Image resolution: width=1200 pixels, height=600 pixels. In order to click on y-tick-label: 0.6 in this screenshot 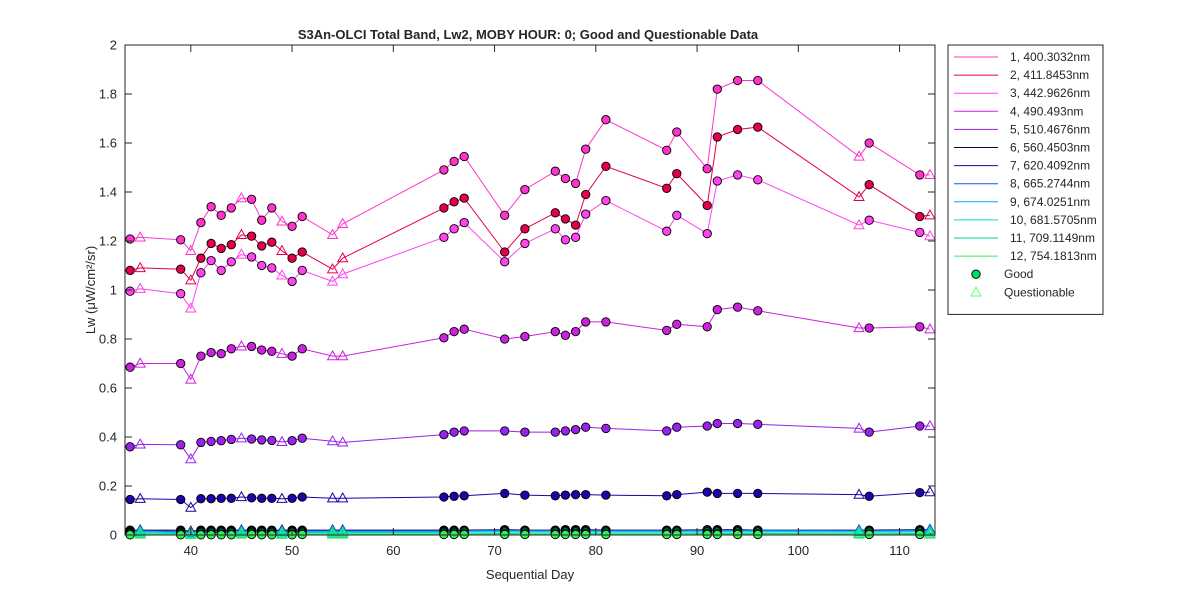, I will do `click(108, 388)`.